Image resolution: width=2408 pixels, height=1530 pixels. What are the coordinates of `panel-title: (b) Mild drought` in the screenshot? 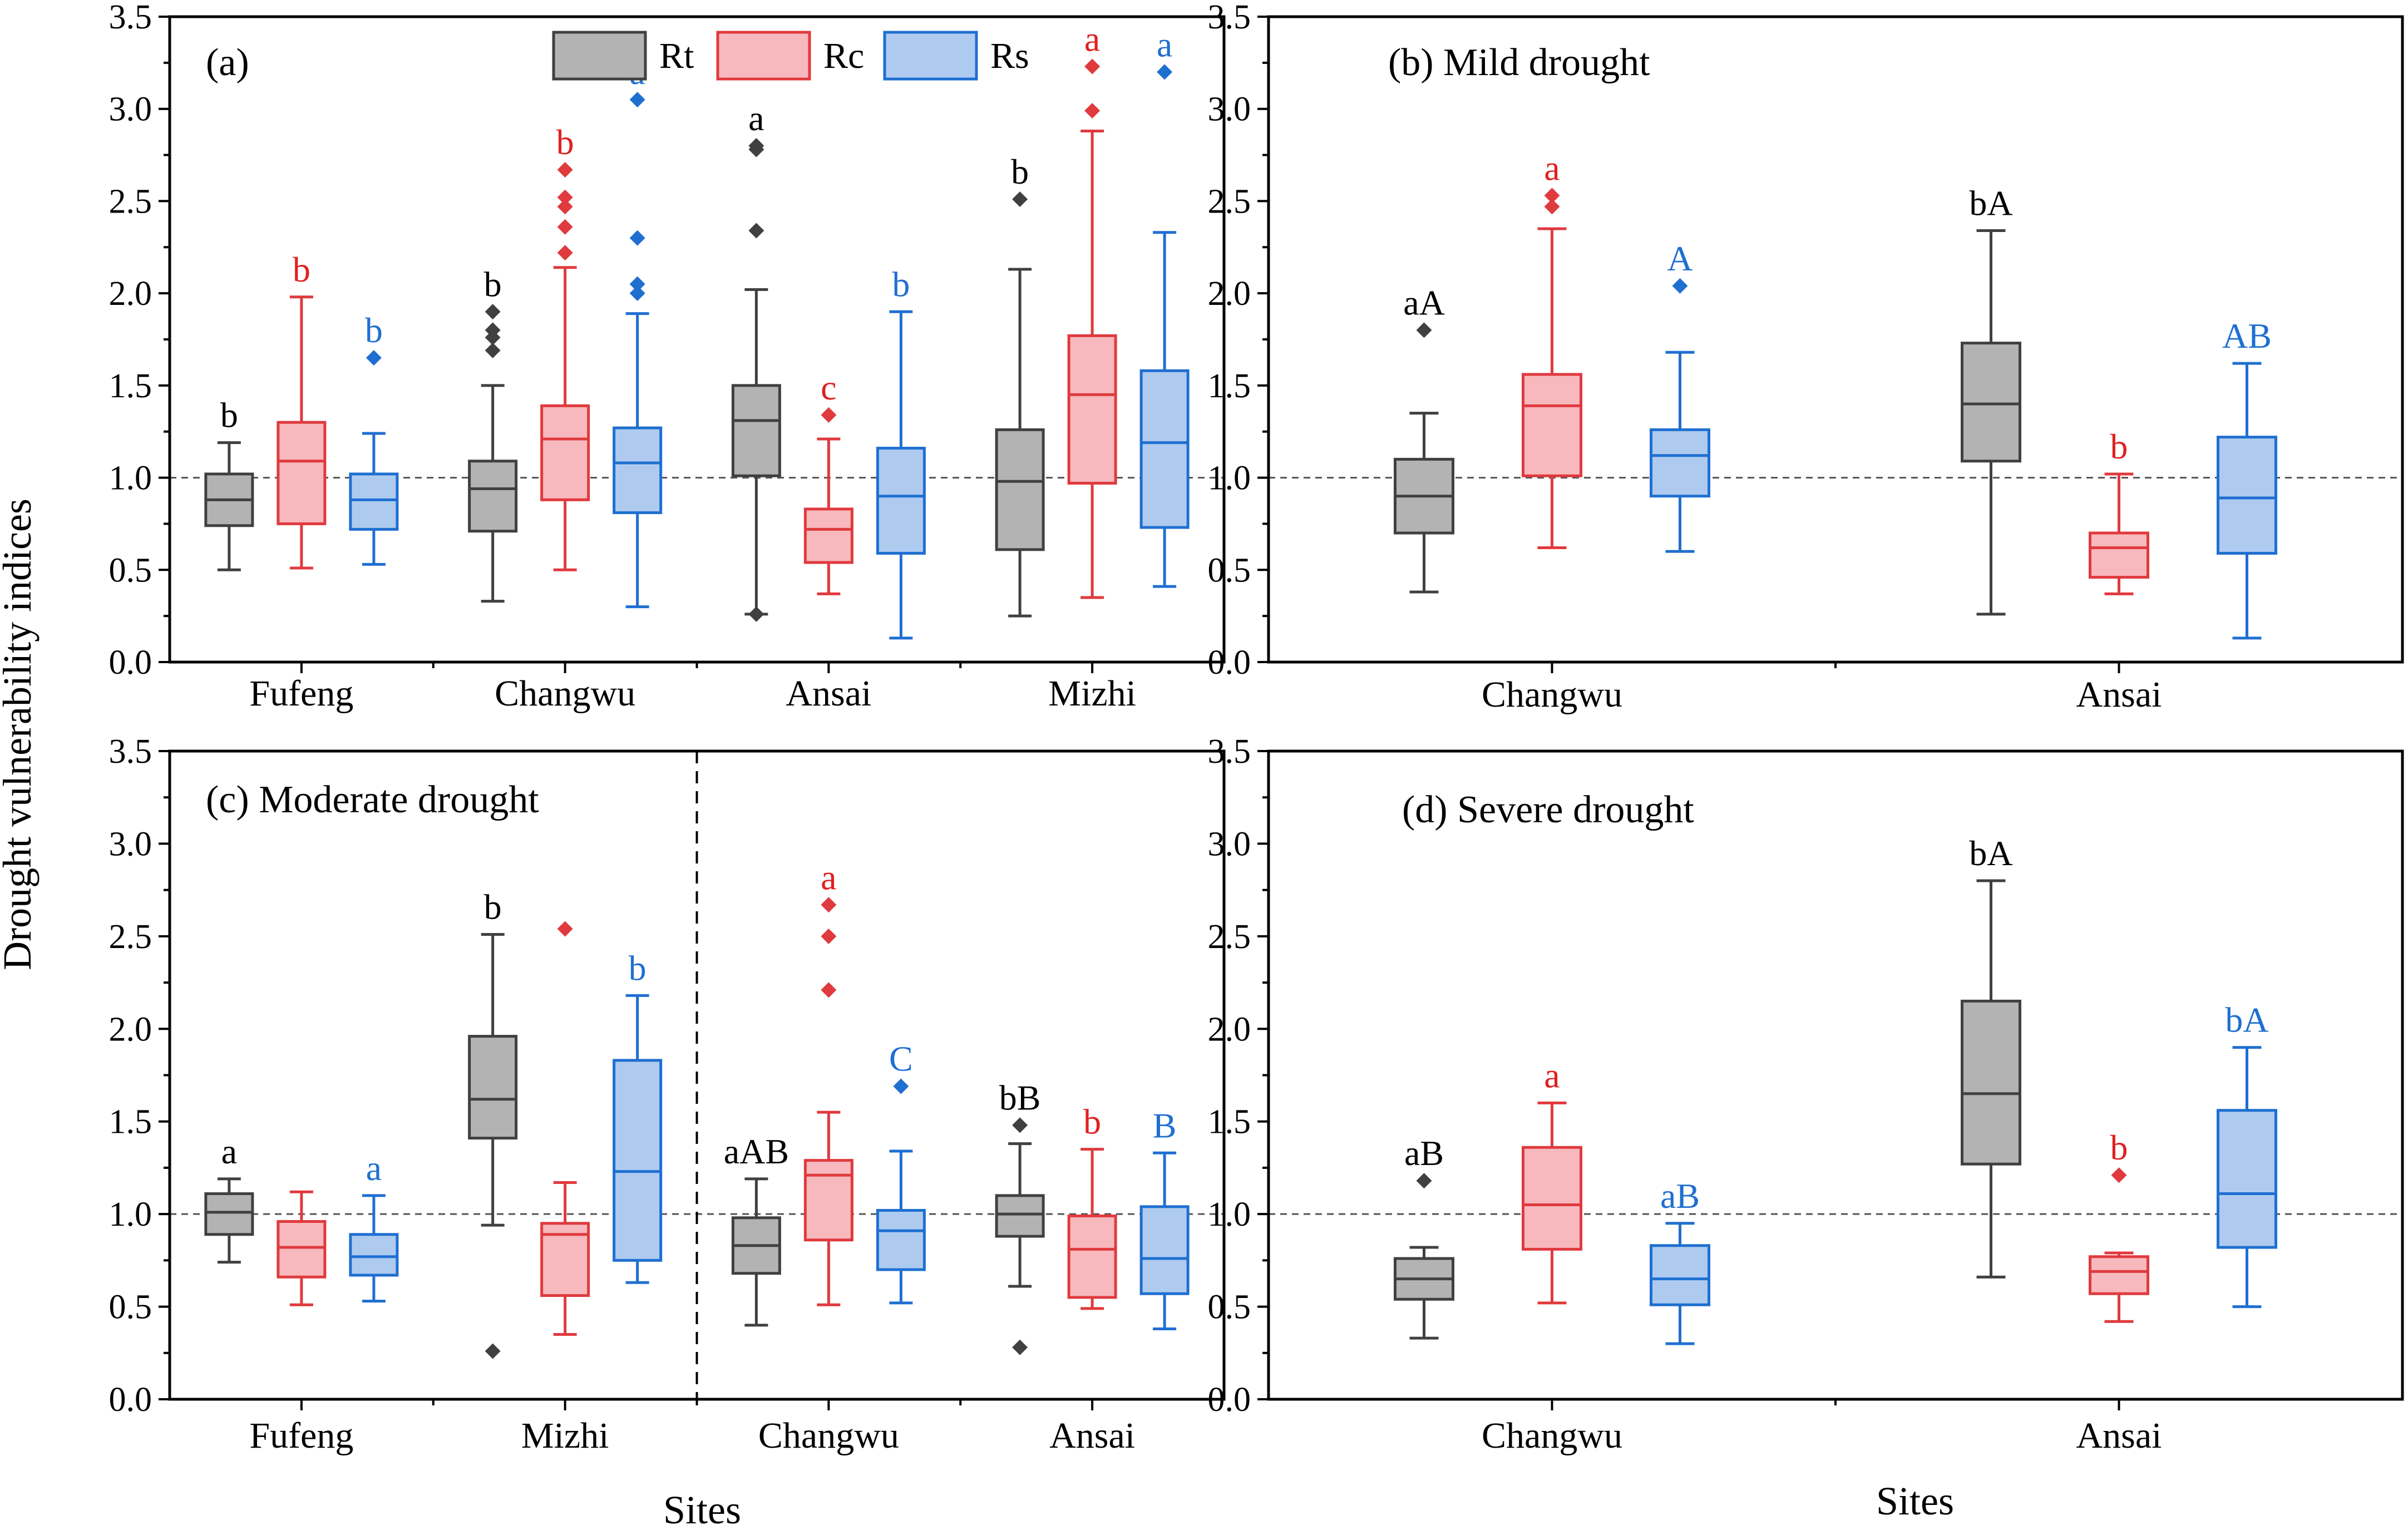 It's located at (1519, 62).